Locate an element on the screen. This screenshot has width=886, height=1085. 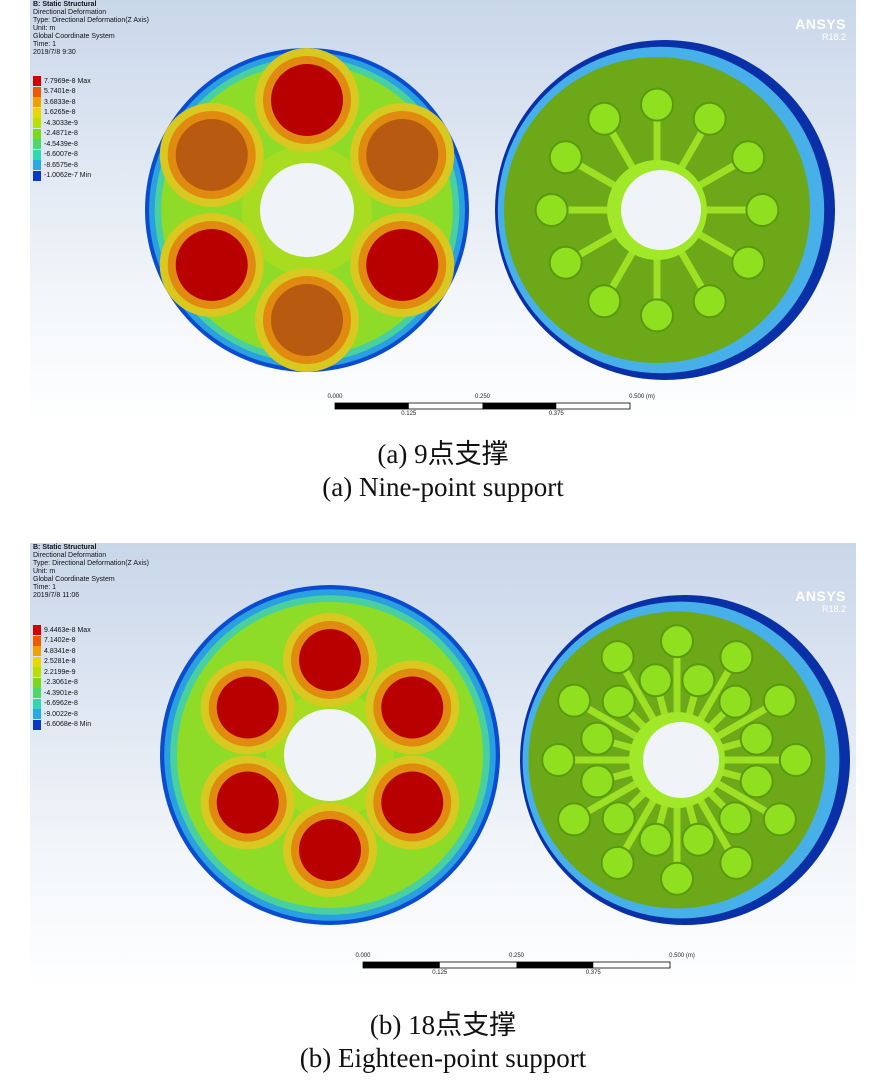
legend-row: -2.4871e-8 is located at coordinates (62, 134).